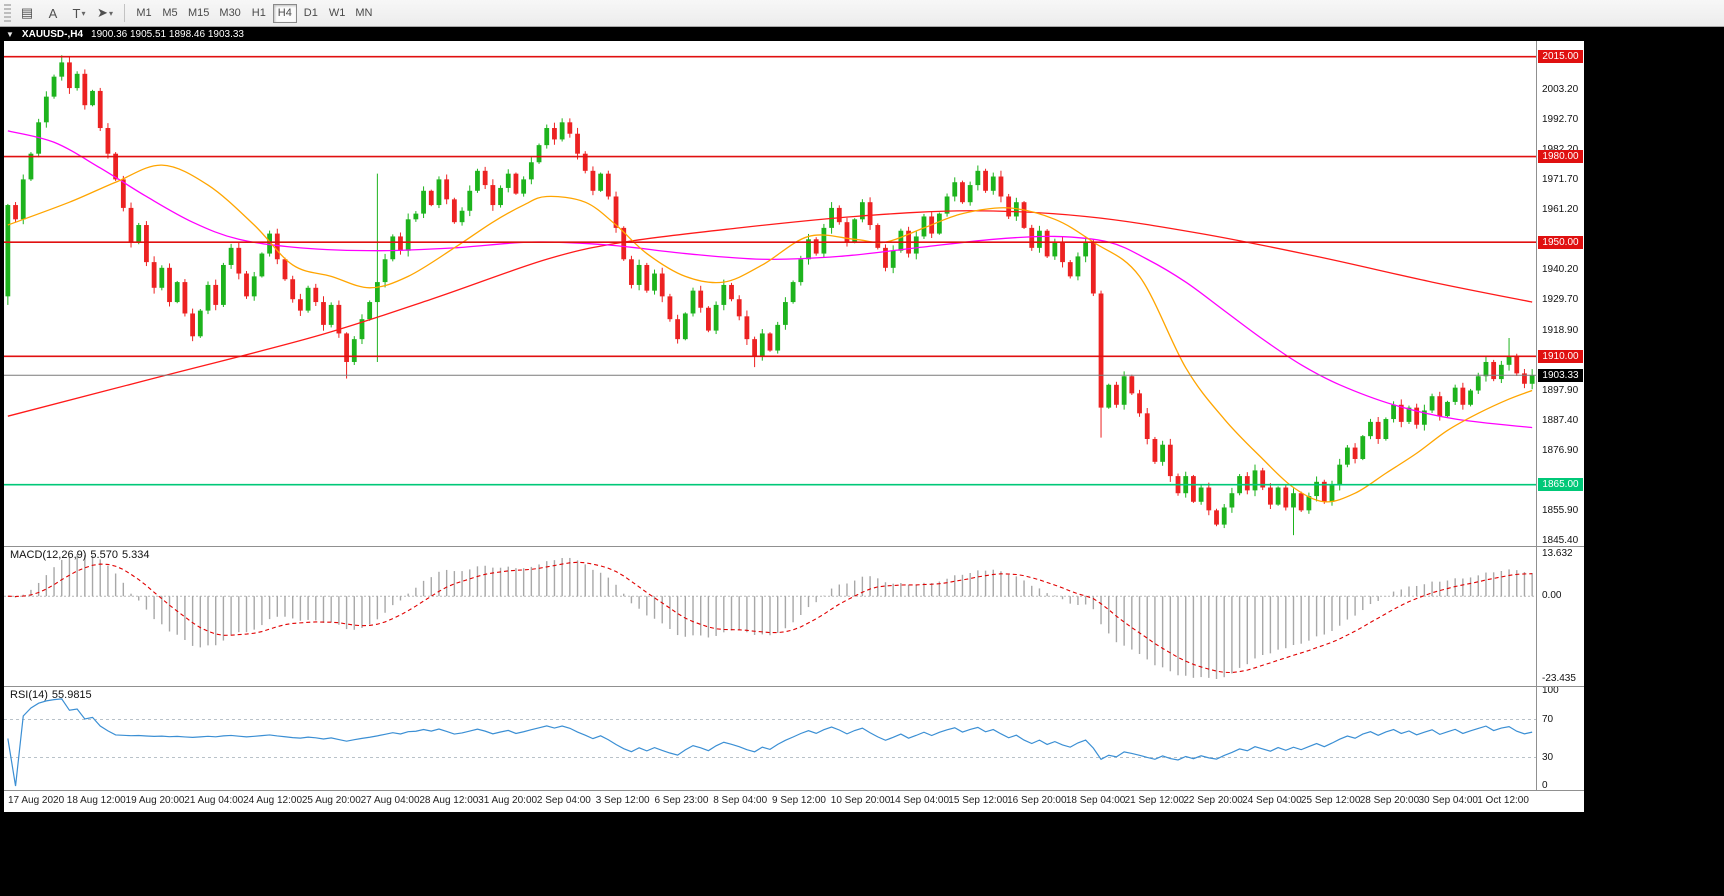  I want to click on time-tick-label: 30 Sep 04:00, so click(1448, 800).